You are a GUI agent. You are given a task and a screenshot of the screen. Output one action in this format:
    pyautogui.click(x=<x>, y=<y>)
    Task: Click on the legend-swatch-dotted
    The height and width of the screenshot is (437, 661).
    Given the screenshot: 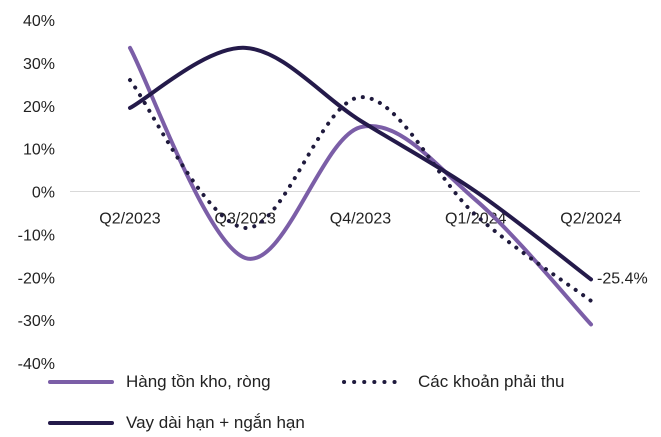 What is the action you would take?
    pyautogui.click(x=374, y=382)
    